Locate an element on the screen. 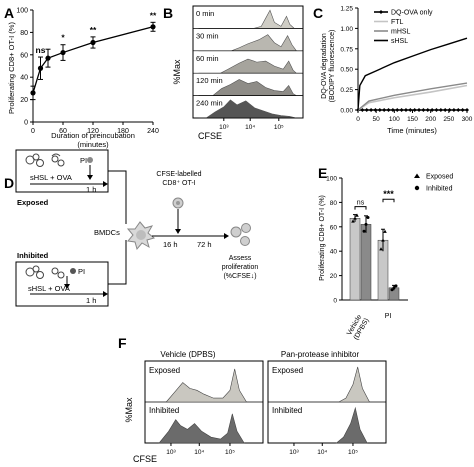 This screenshot has width=474, height=467. exposed-connector is located at coordinates (117, 197).